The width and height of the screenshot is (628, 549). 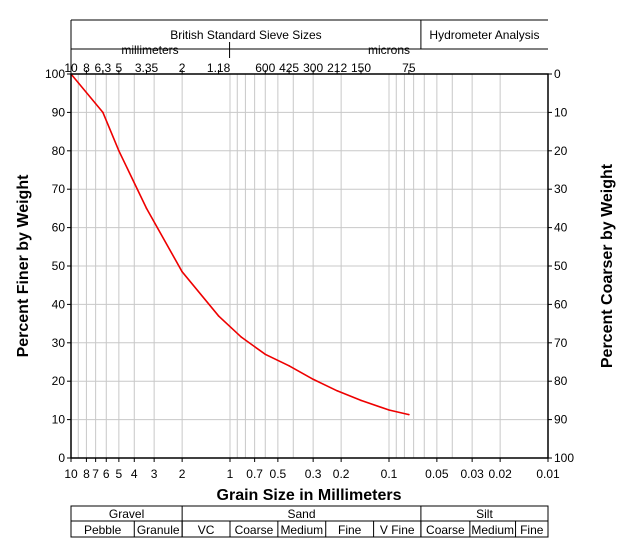 What do you see at coordinates (313, 68) in the screenshot?
I see `sieve-tick-label: 300` at bounding box center [313, 68].